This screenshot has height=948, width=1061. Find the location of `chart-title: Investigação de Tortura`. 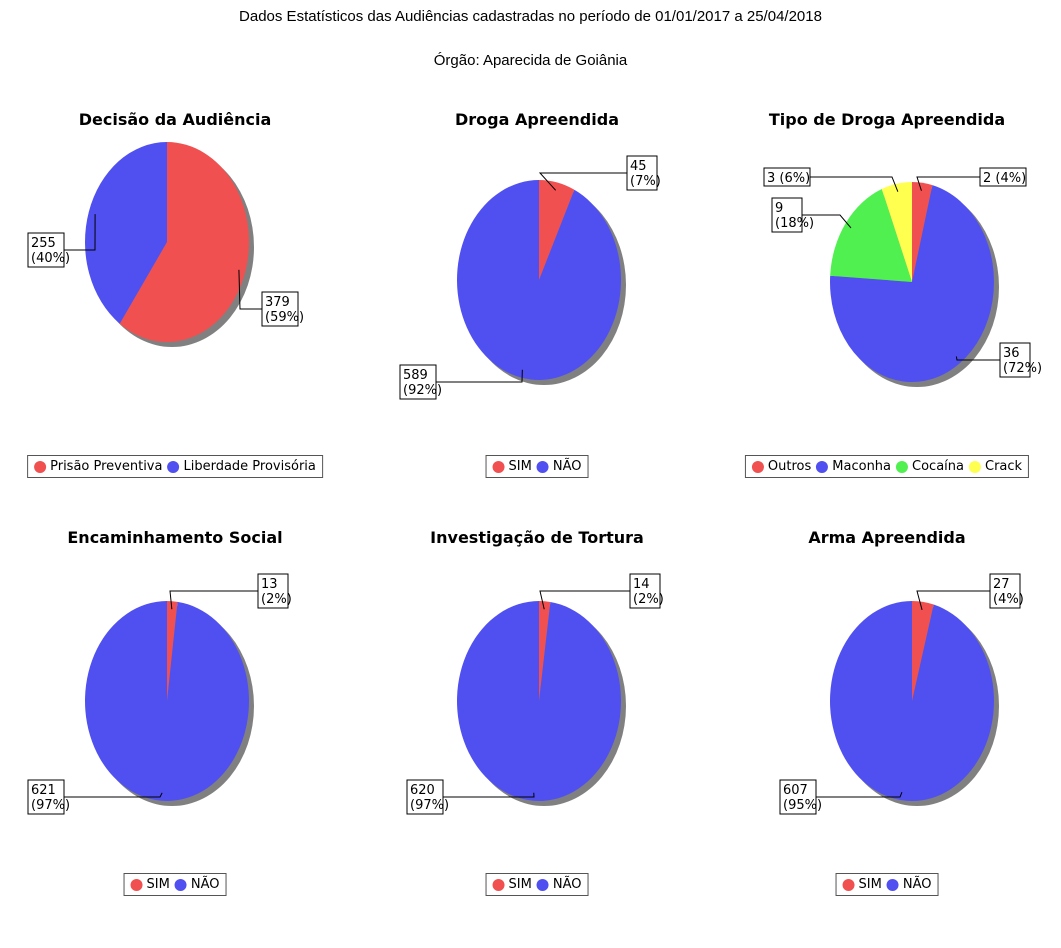

chart-title: Investigação de Tortura is located at coordinates (537, 537).